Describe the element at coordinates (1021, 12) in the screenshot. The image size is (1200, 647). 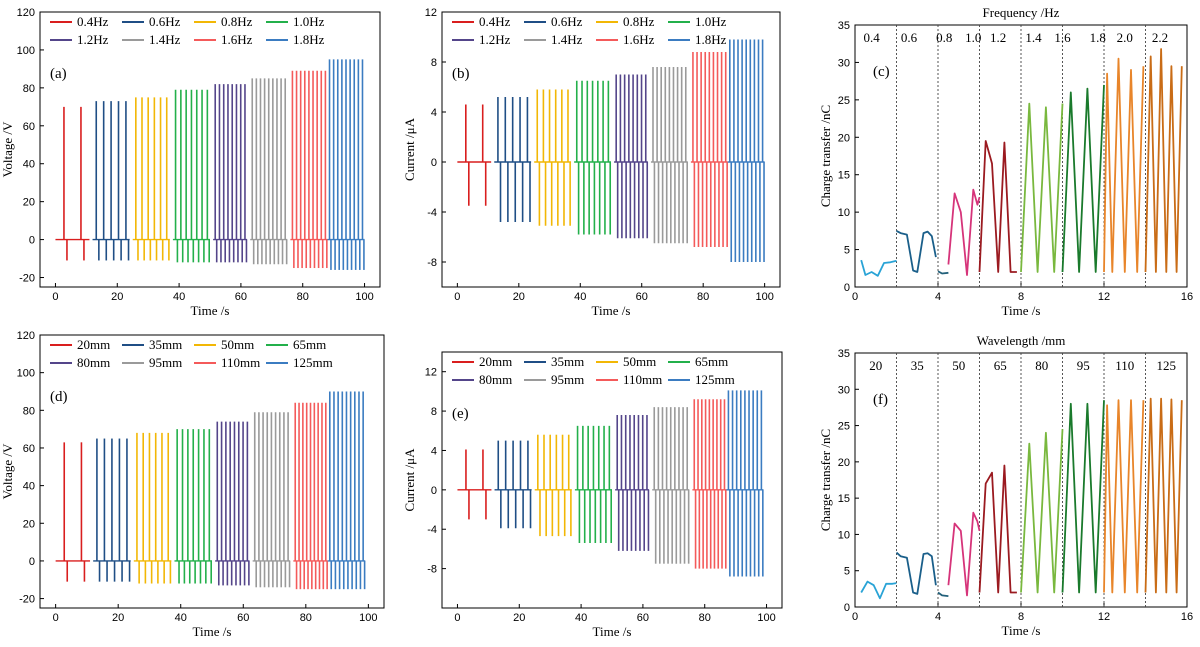
I see `chart-title: Frequency /Hz` at that location.